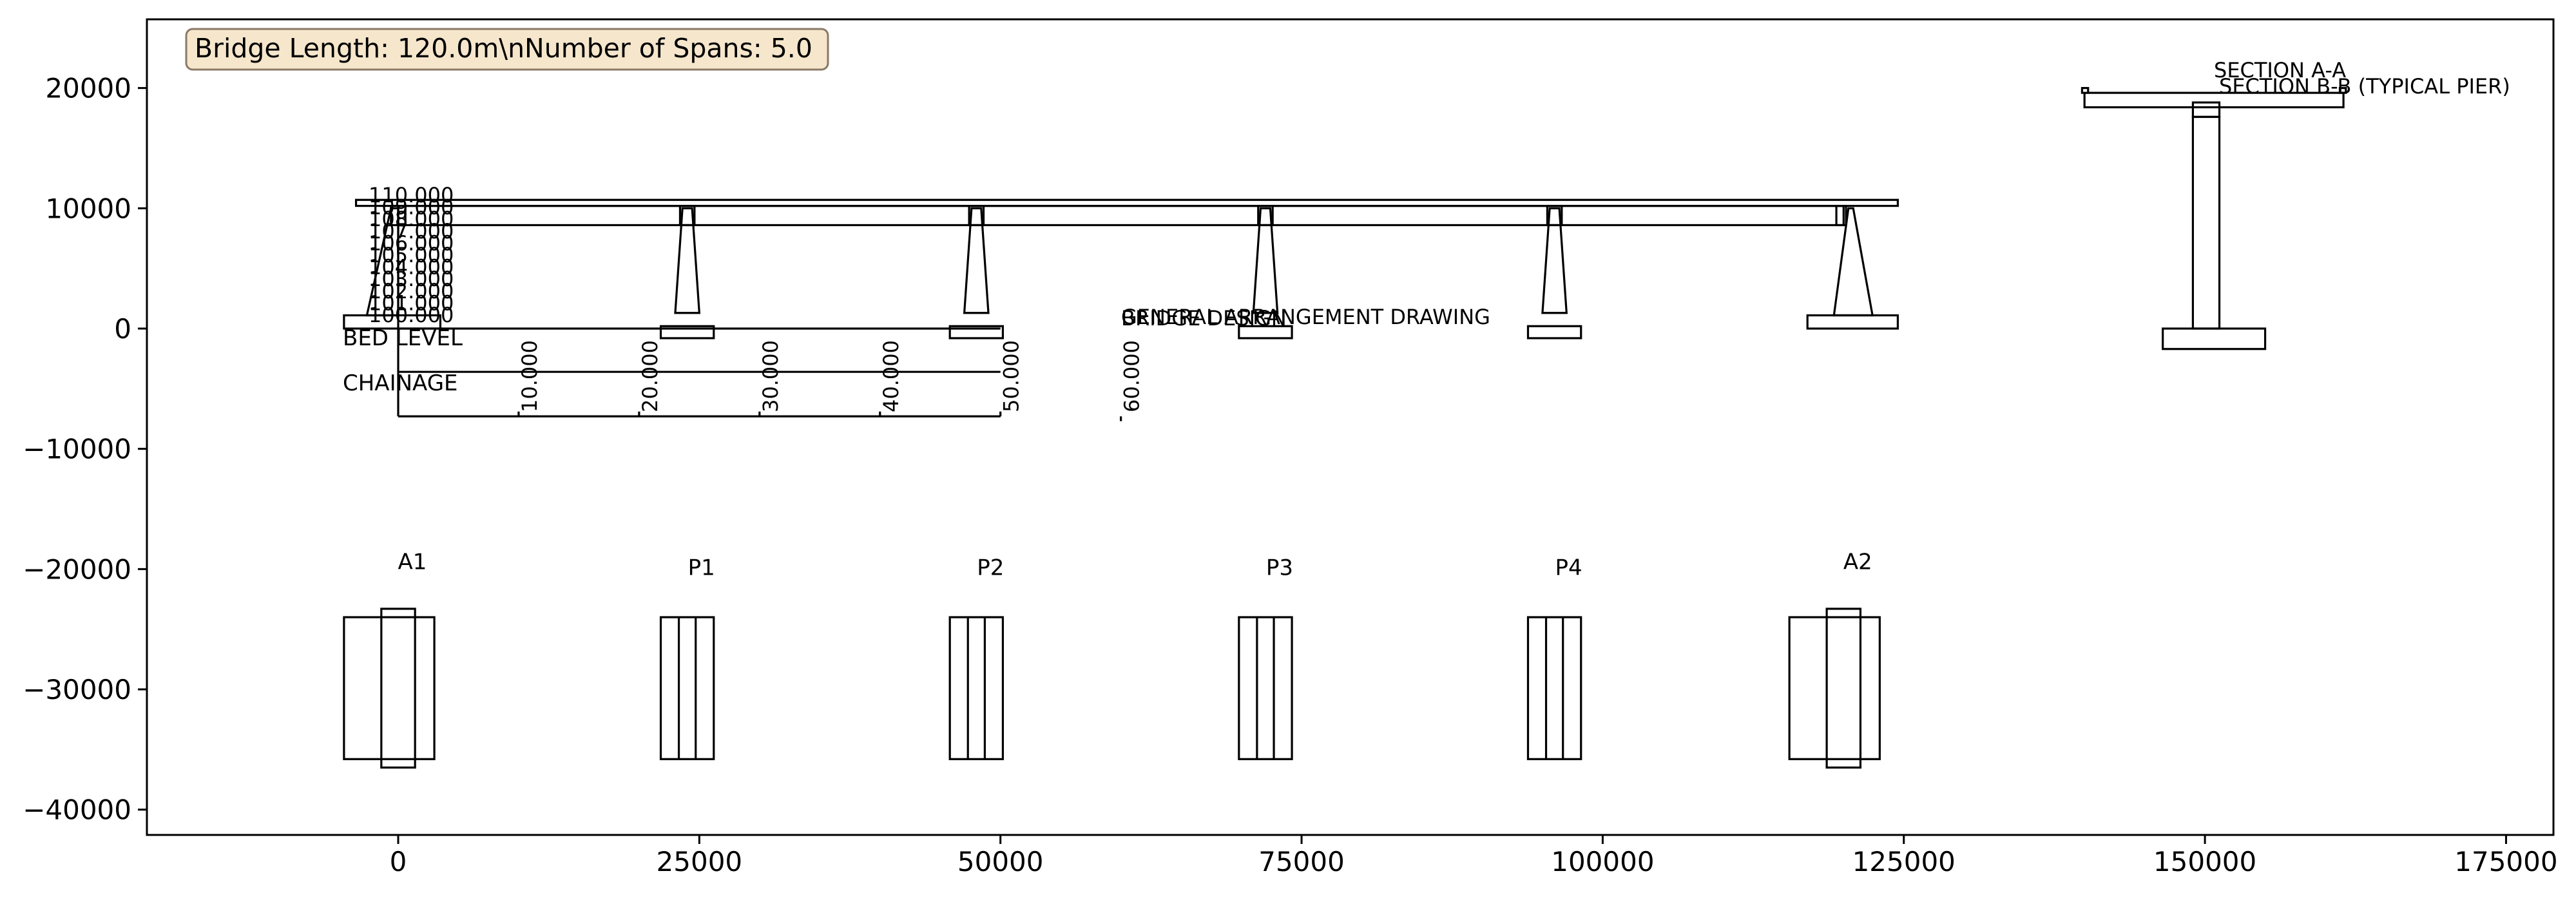  Describe the element at coordinates (1012, 376) in the screenshot. I see `chainage-label-text: 50.000` at that location.